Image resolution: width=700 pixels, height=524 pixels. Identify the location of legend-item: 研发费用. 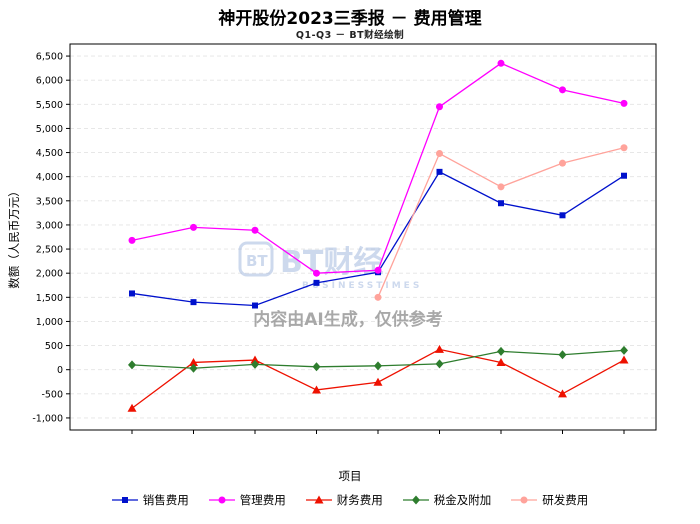
(549, 500).